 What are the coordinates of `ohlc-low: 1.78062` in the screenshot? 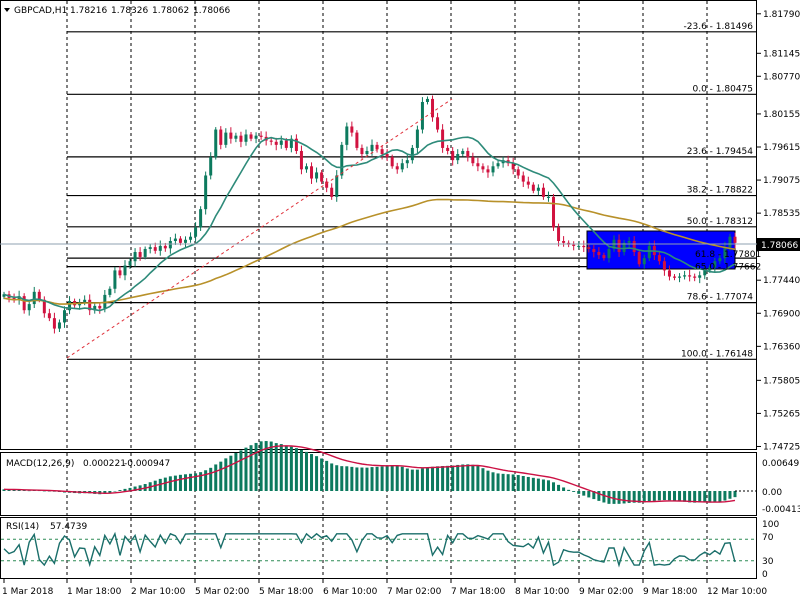 It's located at (170, 11).